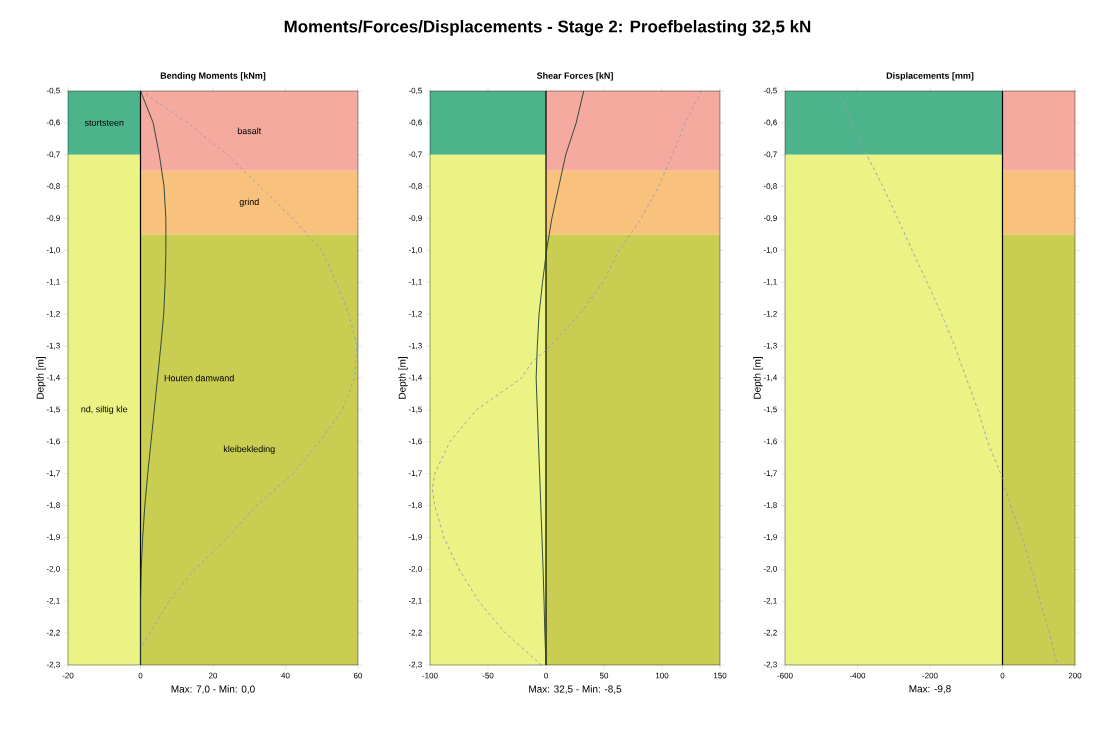 This screenshot has width=1095, height=732. I want to click on ref-line-label: Houten damwand, so click(199, 378).